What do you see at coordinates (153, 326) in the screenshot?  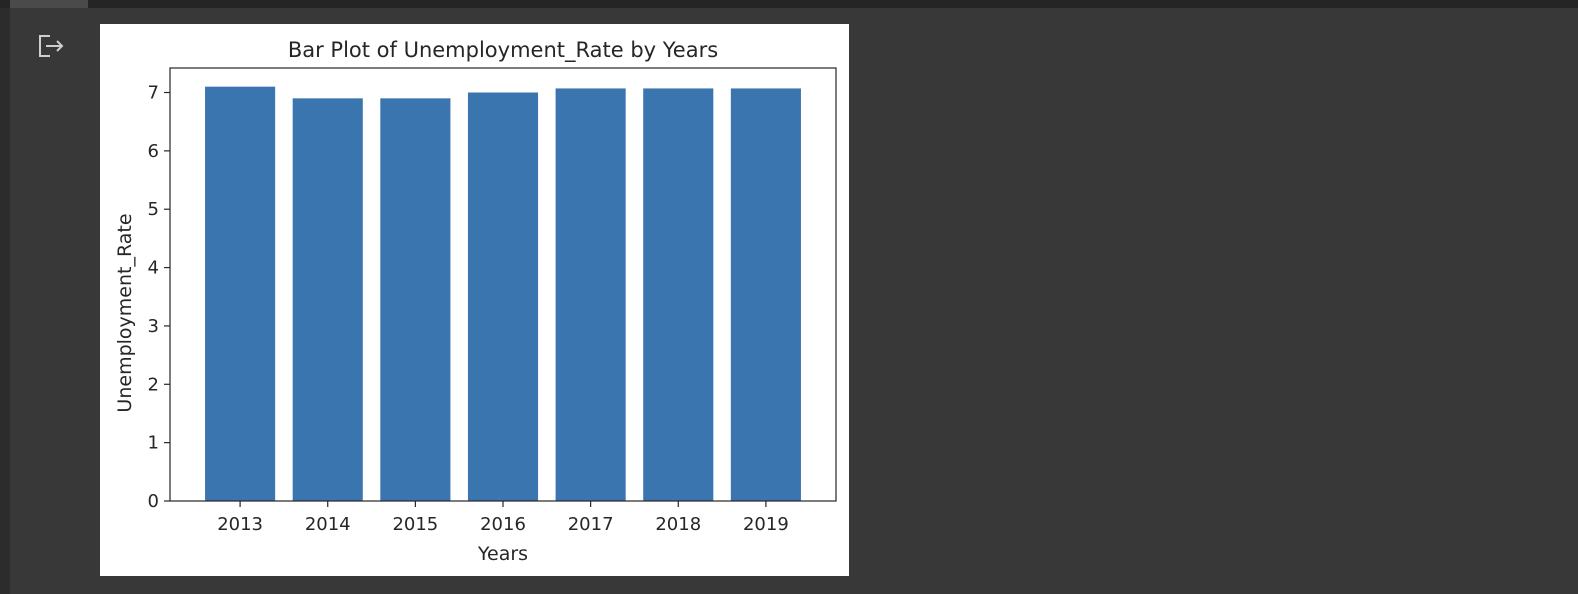 I see `y-tick-label: 3` at bounding box center [153, 326].